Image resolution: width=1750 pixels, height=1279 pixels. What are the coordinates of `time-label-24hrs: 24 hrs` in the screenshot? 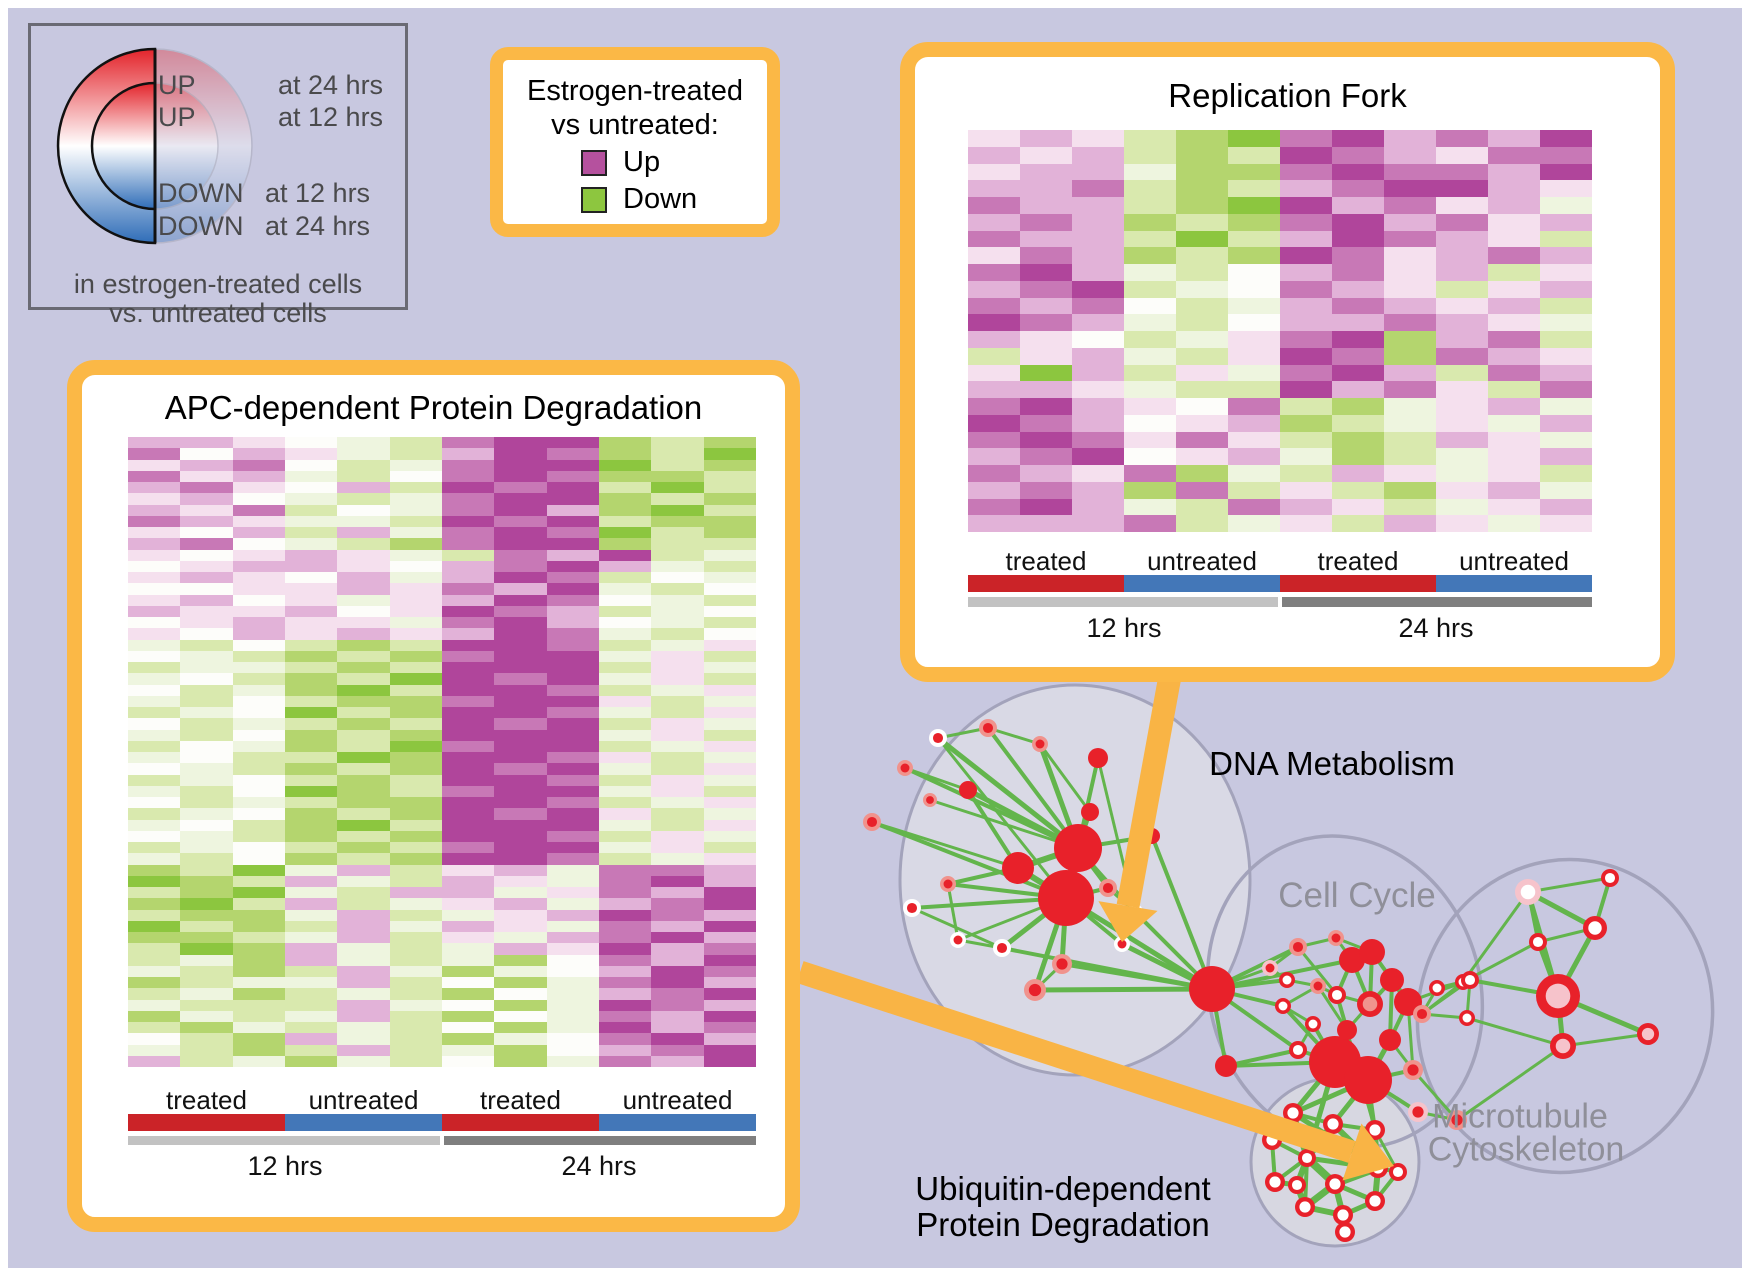 It's located at (1436, 628).